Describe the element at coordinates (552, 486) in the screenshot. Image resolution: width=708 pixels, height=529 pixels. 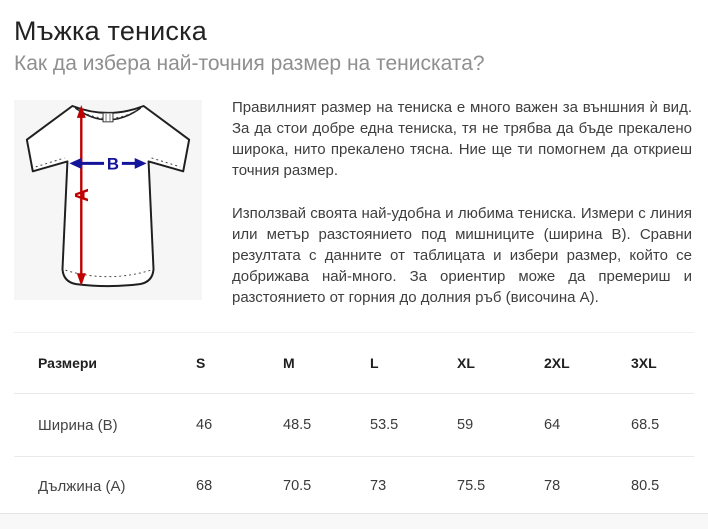
I see `length-value-2xl: 78` at that location.